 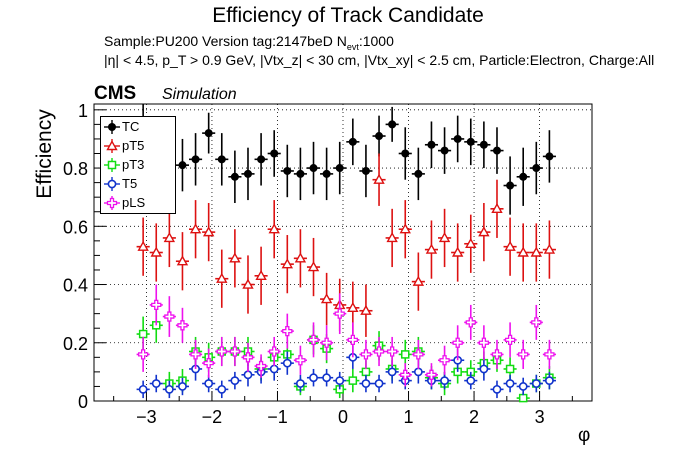 What do you see at coordinates (75, 344) in the screenshot?
I see `y-tick-label: 0.2` at bounding box center [75, 344].